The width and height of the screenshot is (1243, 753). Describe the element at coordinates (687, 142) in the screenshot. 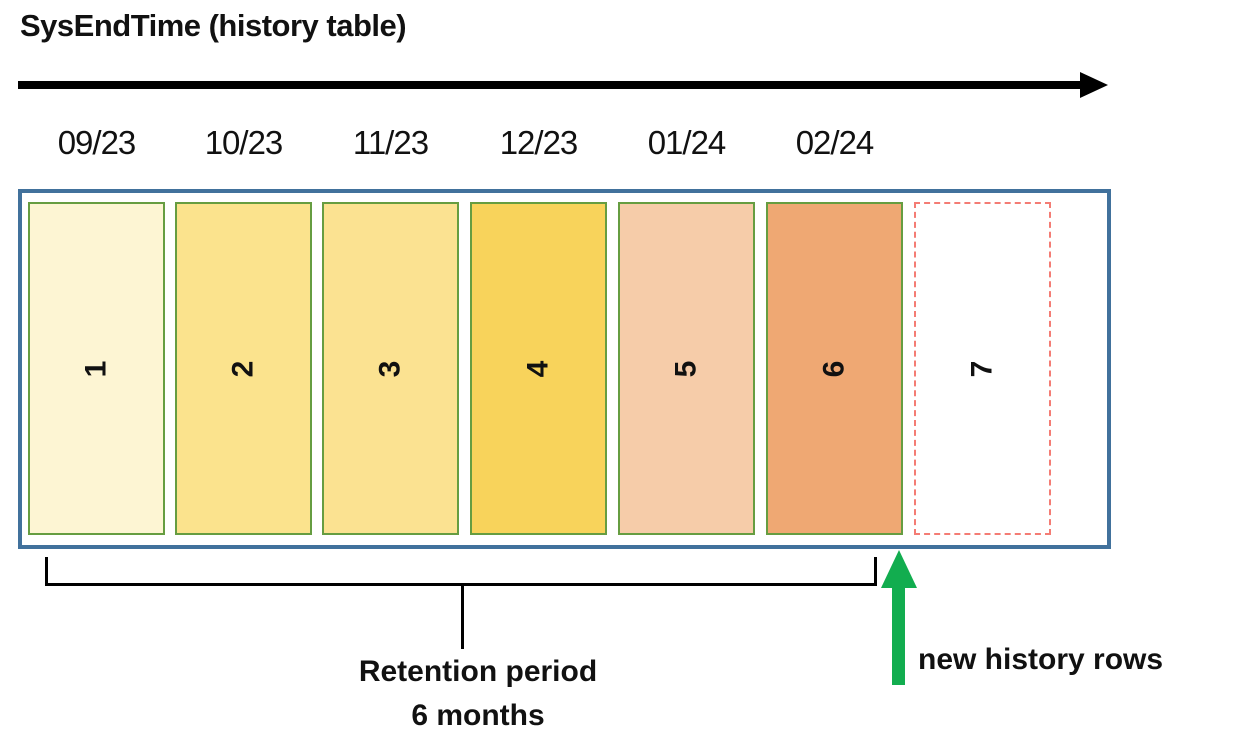

I see `month-label-5: 01/24` at that location.